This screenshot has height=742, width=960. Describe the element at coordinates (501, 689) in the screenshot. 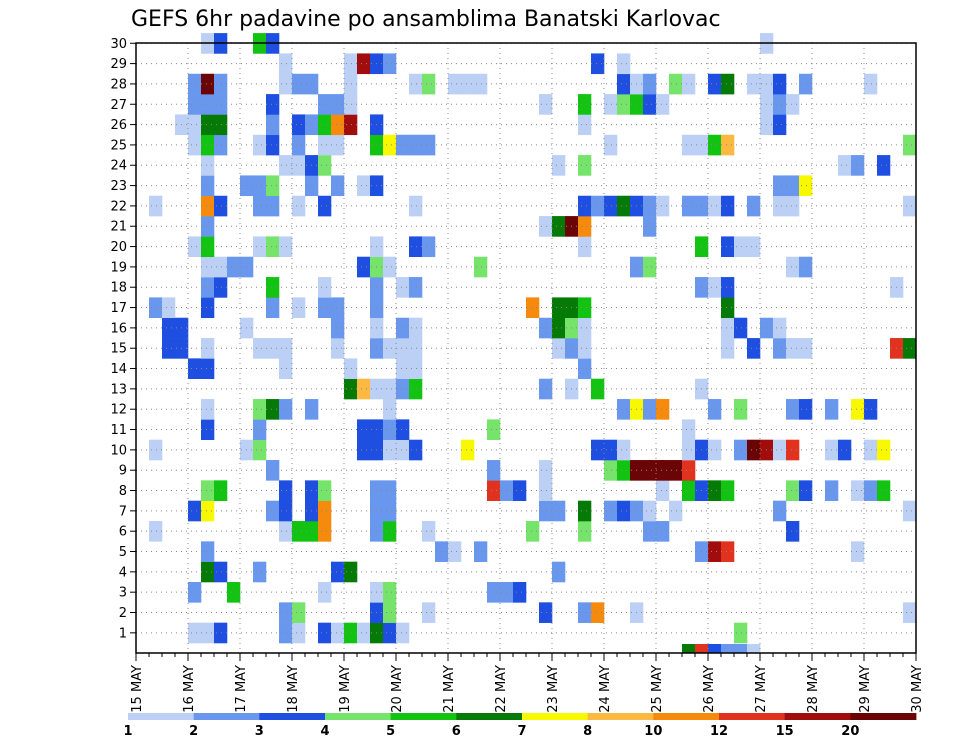

I see `x-tick-label: 22 MAY` at that location.